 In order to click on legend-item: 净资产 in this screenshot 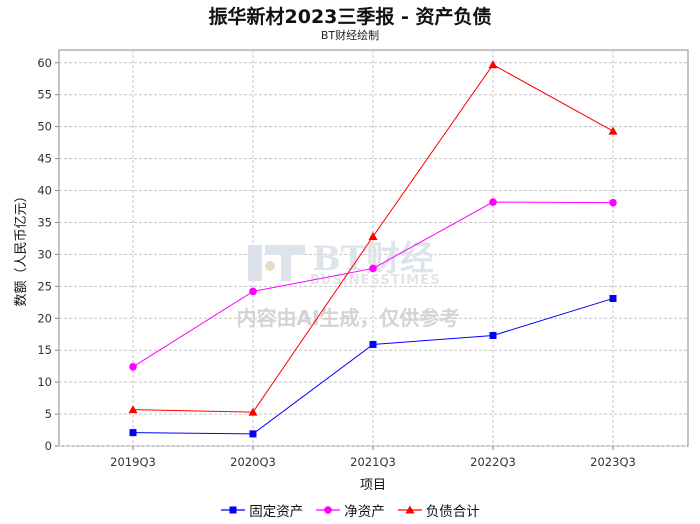, I will do `click(350, 510)`.